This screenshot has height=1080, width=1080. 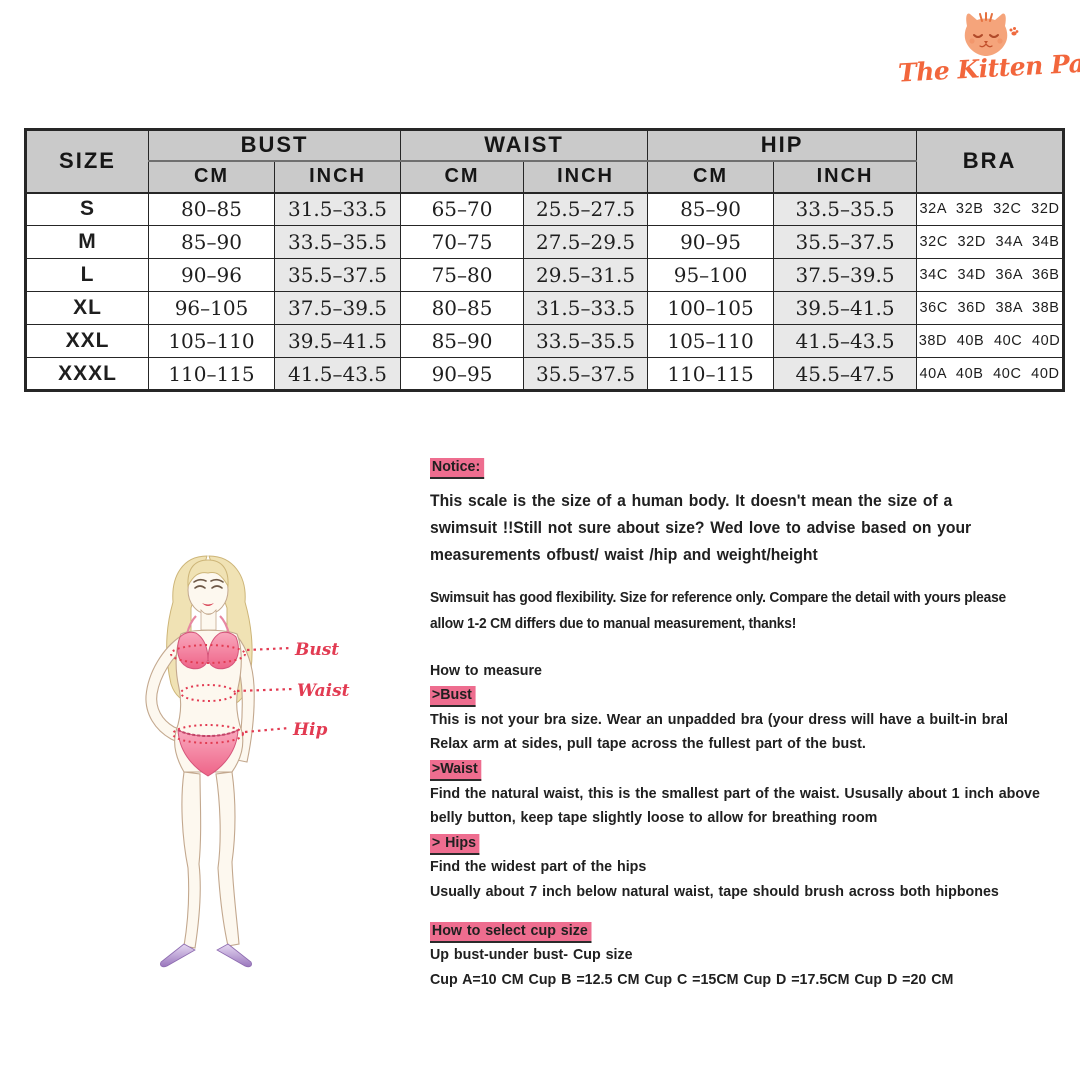 What do you see at coordinates (211, 176) in the screenshot?
I see `subcol-bust-cm: CM` at bounding box center [211, 176].